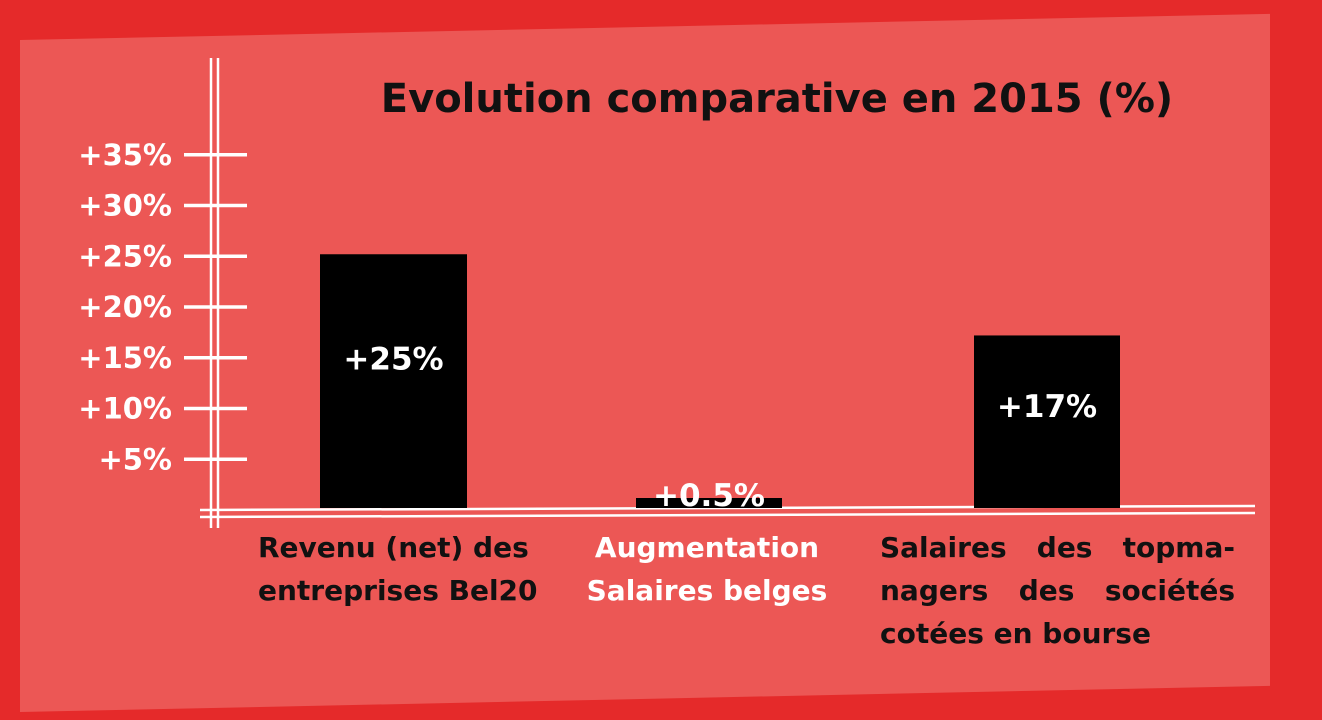  Describe the element at coordinates (135, 459) in the screenshot. I see `y-tick-label: +5%` at that location.